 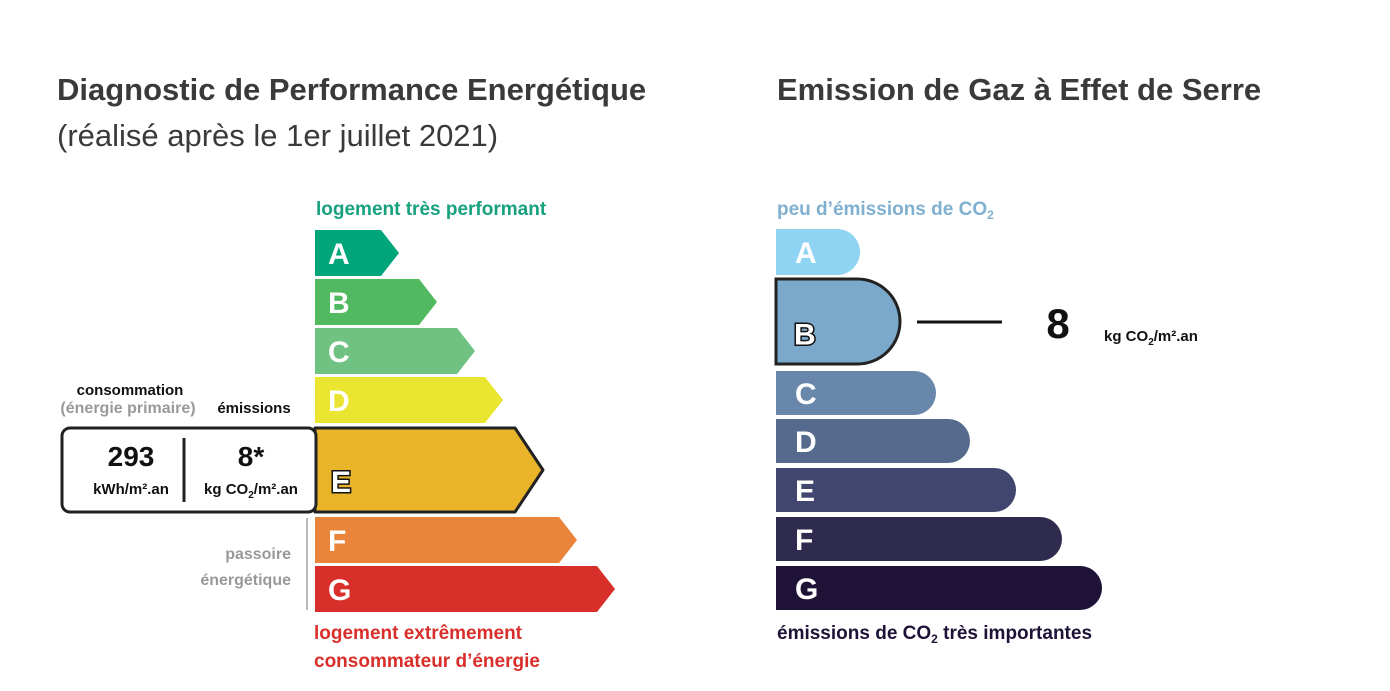 What do you see at coordinates (934, 634) in the screenshot?
I see `ges-bottom-label: émissions de CO2 très importantes` at bounding box center [934, 634].